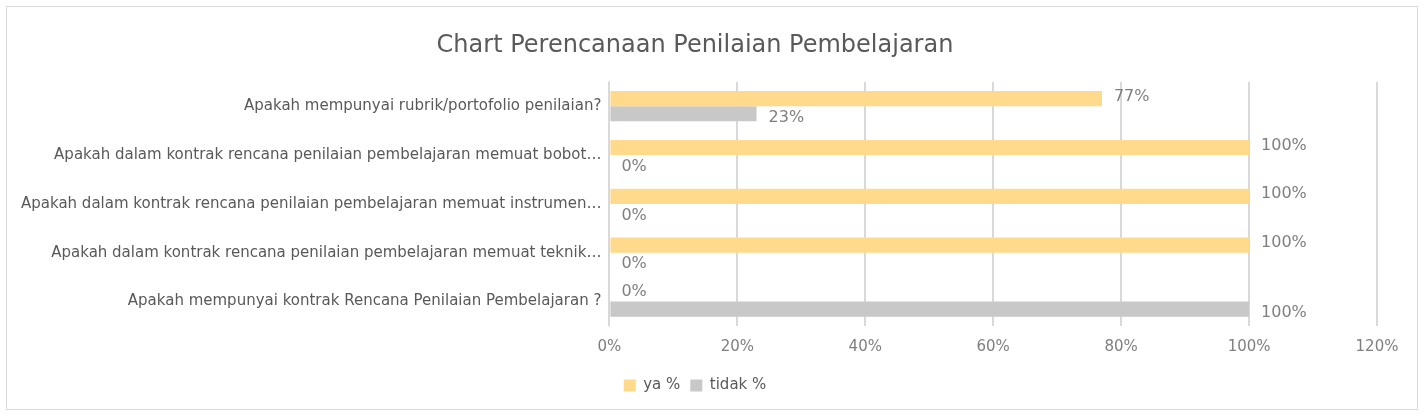 This screenshot has height=416, width=1425. I want to click on x-tick-label: 120%, so click(1377, 345).